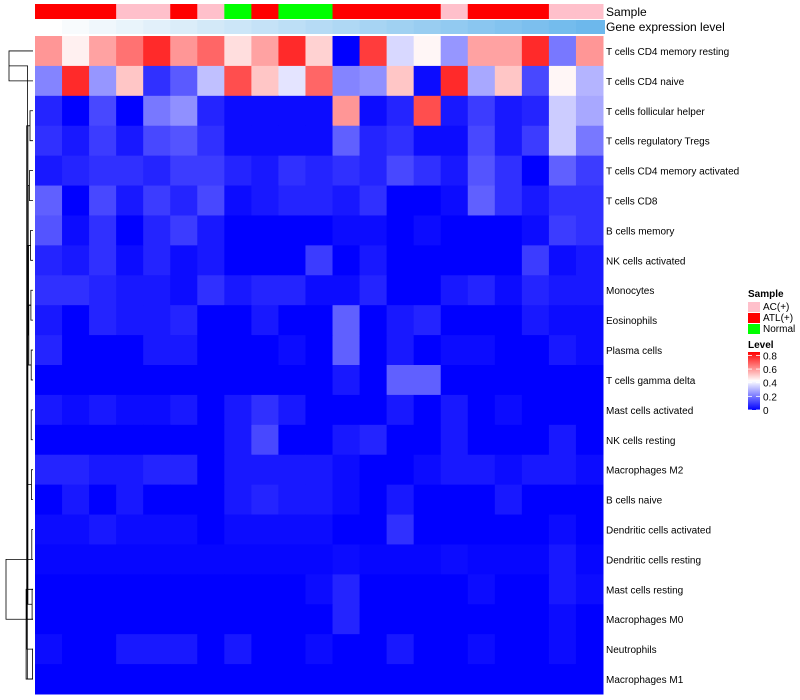  What do you see at coordinates (320, 27) in the screenshot?
I see `gene-expression-bar` at bounding box center [320, 27].